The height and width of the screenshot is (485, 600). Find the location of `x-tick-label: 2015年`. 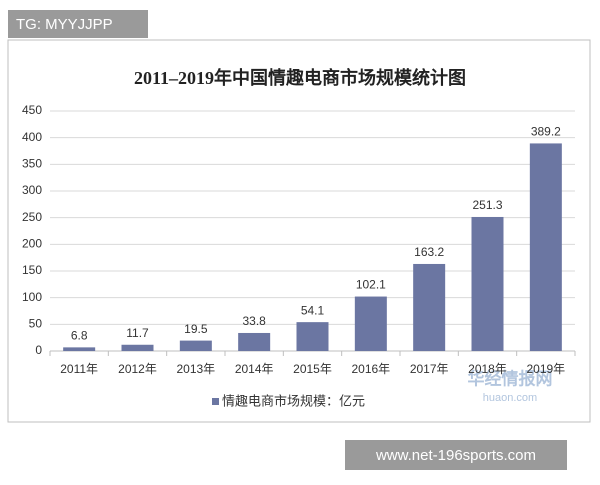

x-tick-label: 2015年 is located at coordinates (312, 369).